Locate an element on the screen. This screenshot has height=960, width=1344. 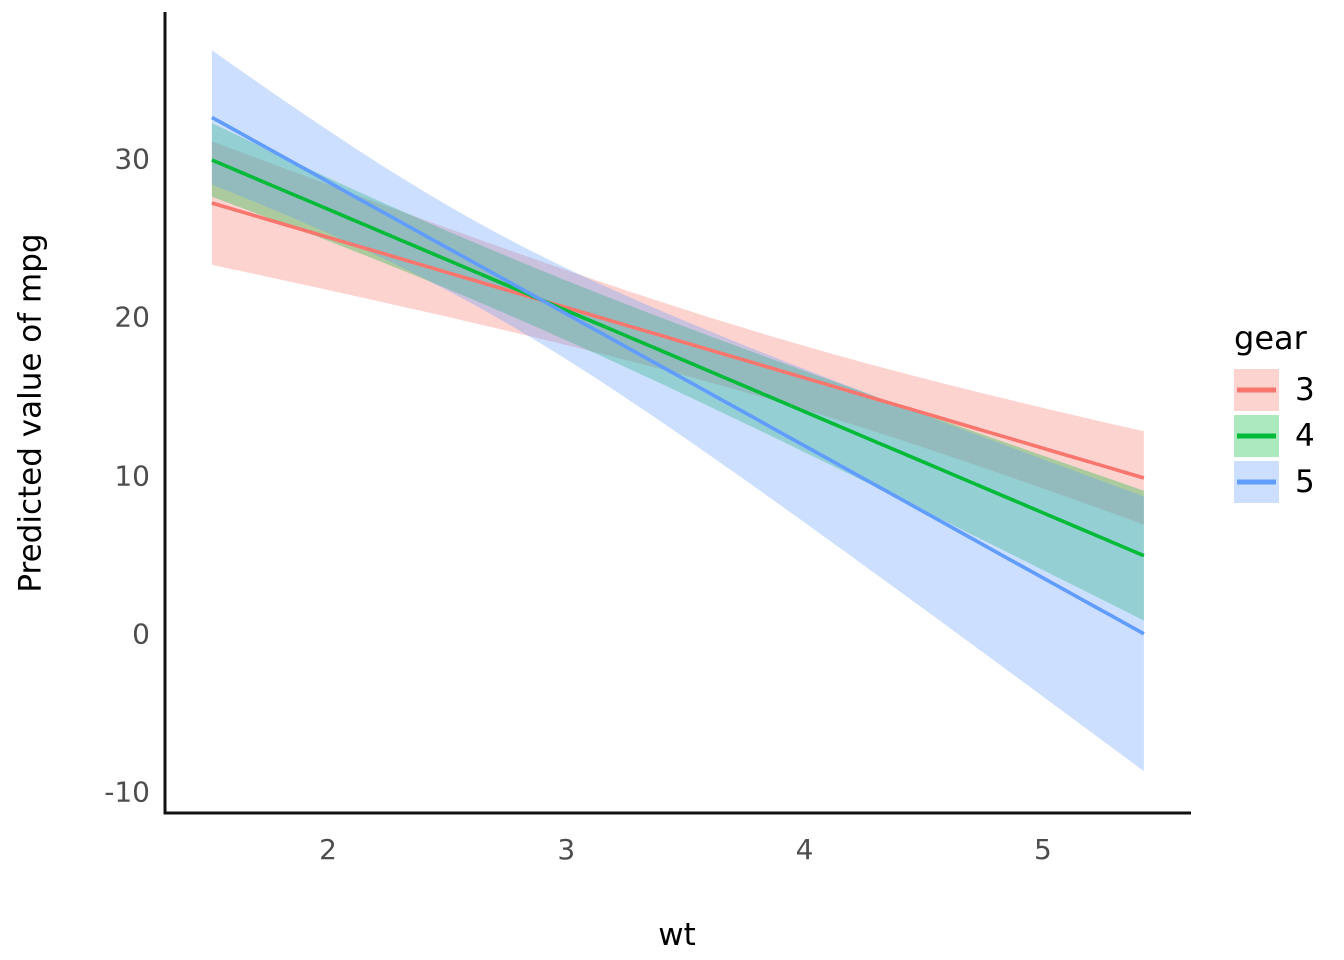
legend-entry-label: 4 is located at coordinates (1305, 435).